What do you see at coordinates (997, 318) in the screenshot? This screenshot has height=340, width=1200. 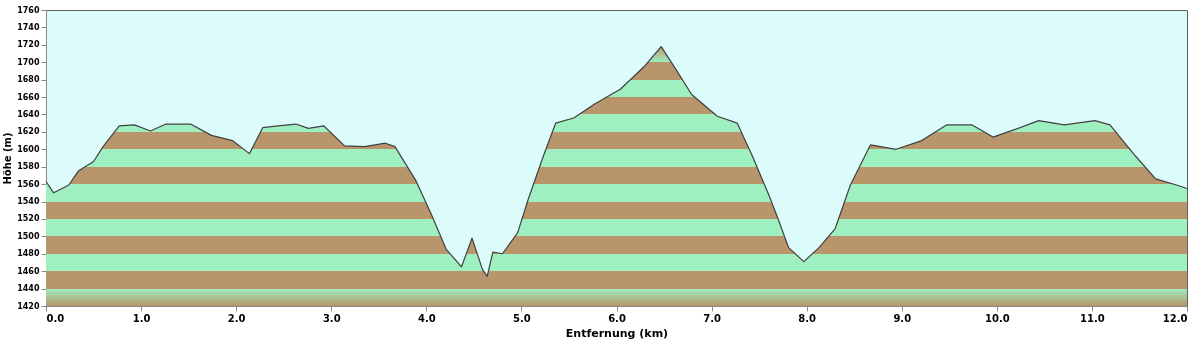 I see `x-tick-label: 10.0` at bounding box center [997, 318].